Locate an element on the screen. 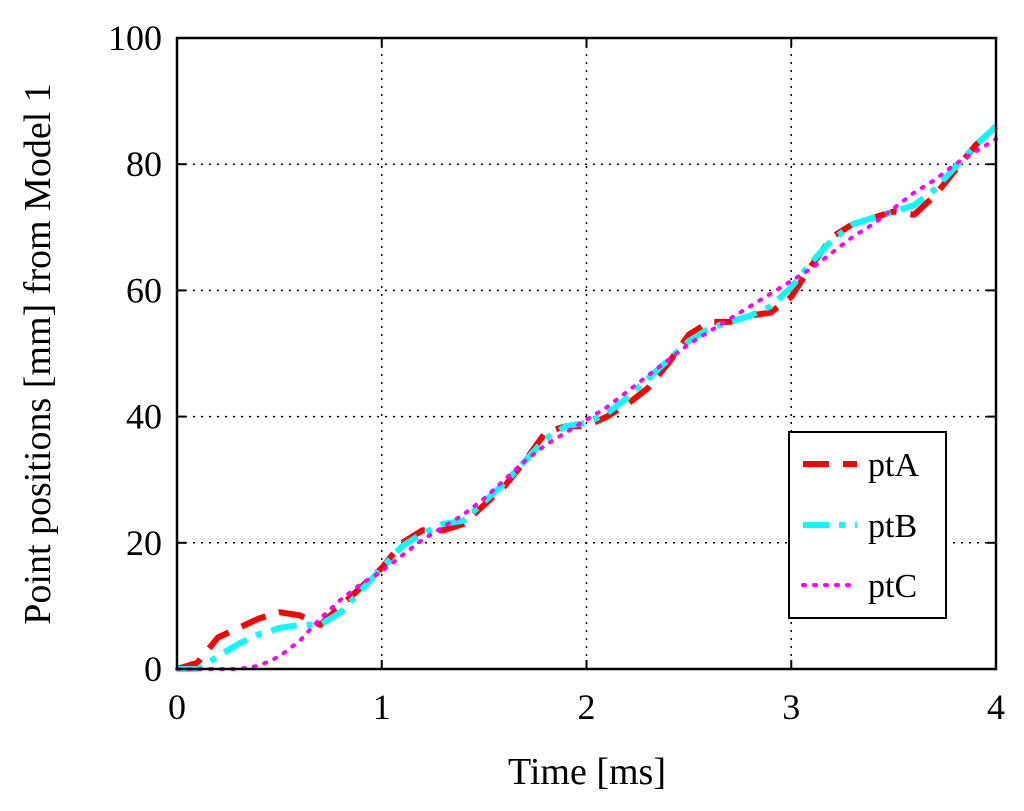  x-axis-label: Time [ms] is located at coordinates (587, 772).